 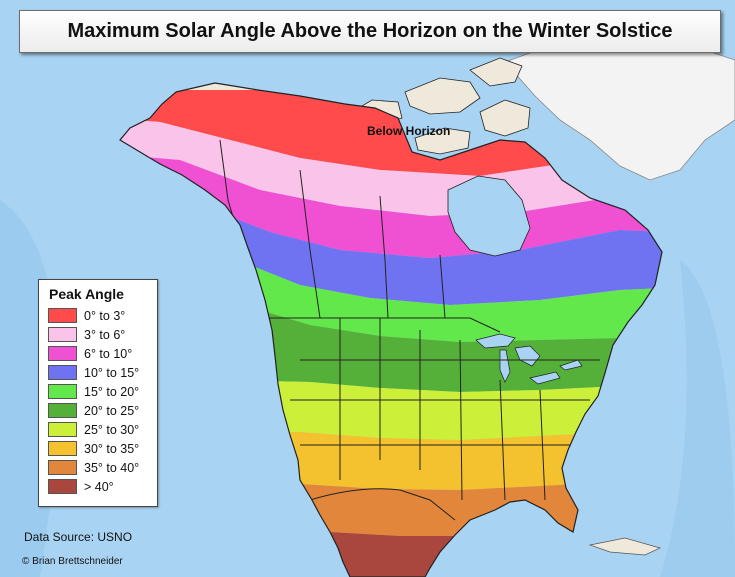 I want to click on legend-item: 15° to 20°, so click(x=93, y=391).